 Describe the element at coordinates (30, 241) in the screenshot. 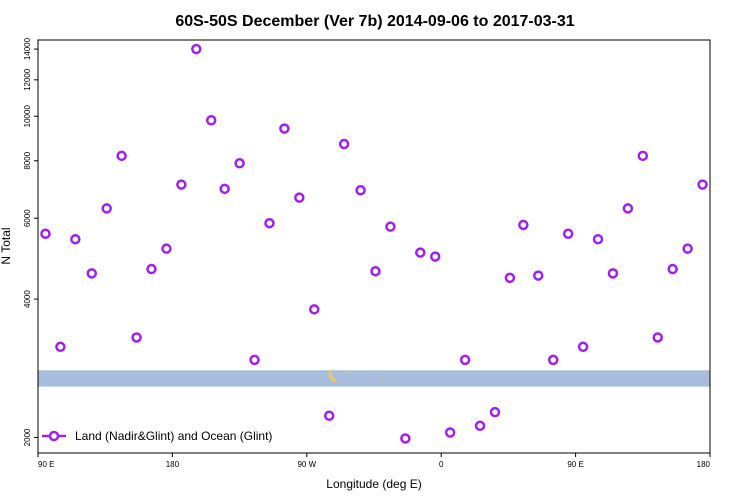

I see `y-axis: 2000 4000 6000 8000 10000 12000 14000` at that location.